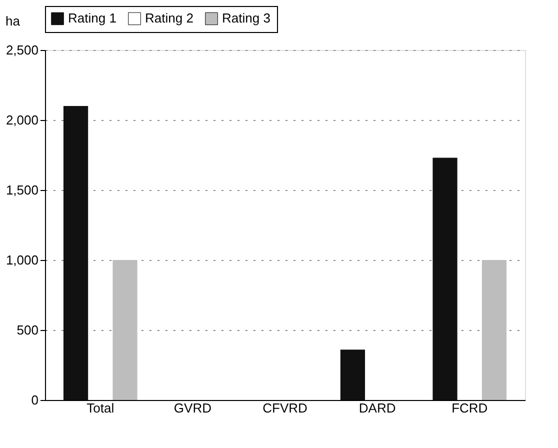 The width and height of the screenshot is (558, 448). What do you see at coordinates (13, 21) in the screenshot?
I see `y-axis-title: ha` at bounding box center [13, 21].